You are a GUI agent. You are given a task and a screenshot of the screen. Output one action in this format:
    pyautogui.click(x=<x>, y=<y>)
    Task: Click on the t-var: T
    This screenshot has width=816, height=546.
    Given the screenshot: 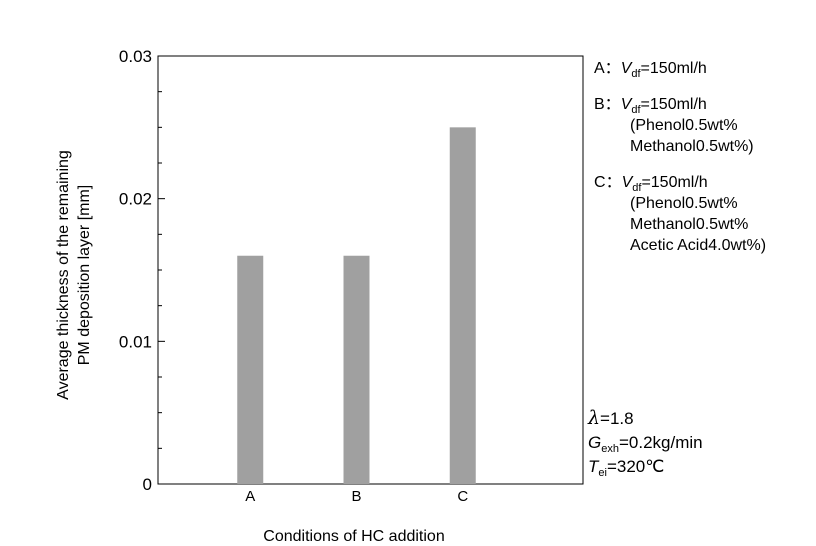 What is the action you would take?
    pyautogui.click(x=593, y=466)
    